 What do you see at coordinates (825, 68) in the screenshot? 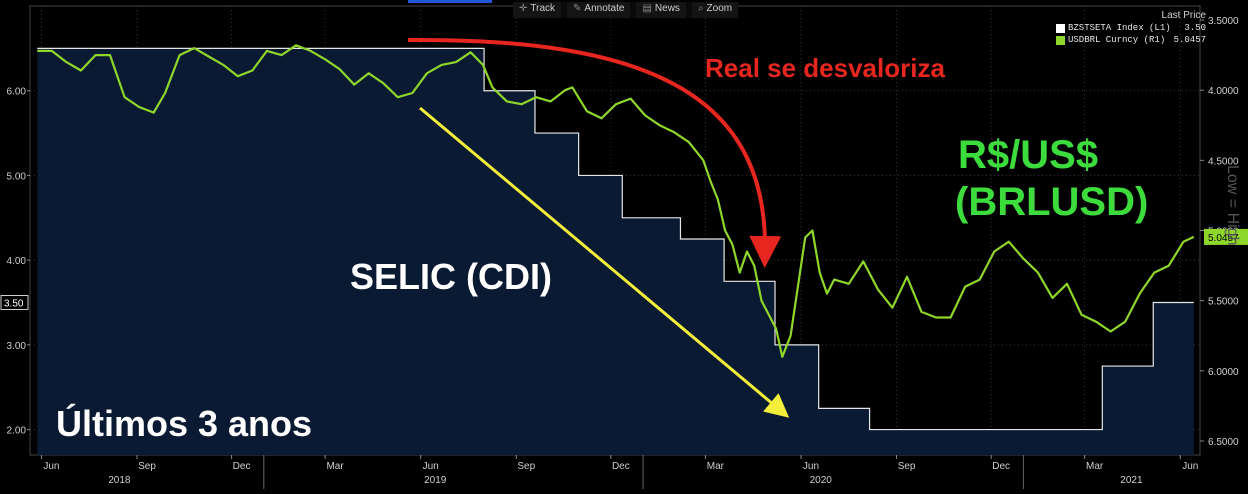
I see `real-desvaloriza-label: Real se desvaloriza` at bounding box center [825, 68].